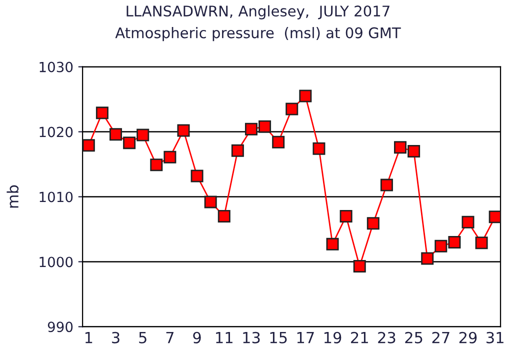 The image size is (516, 363). Describe the element at coordinates (333, 338) in the screenshot. I see `x-tick-label: 19` at that location.